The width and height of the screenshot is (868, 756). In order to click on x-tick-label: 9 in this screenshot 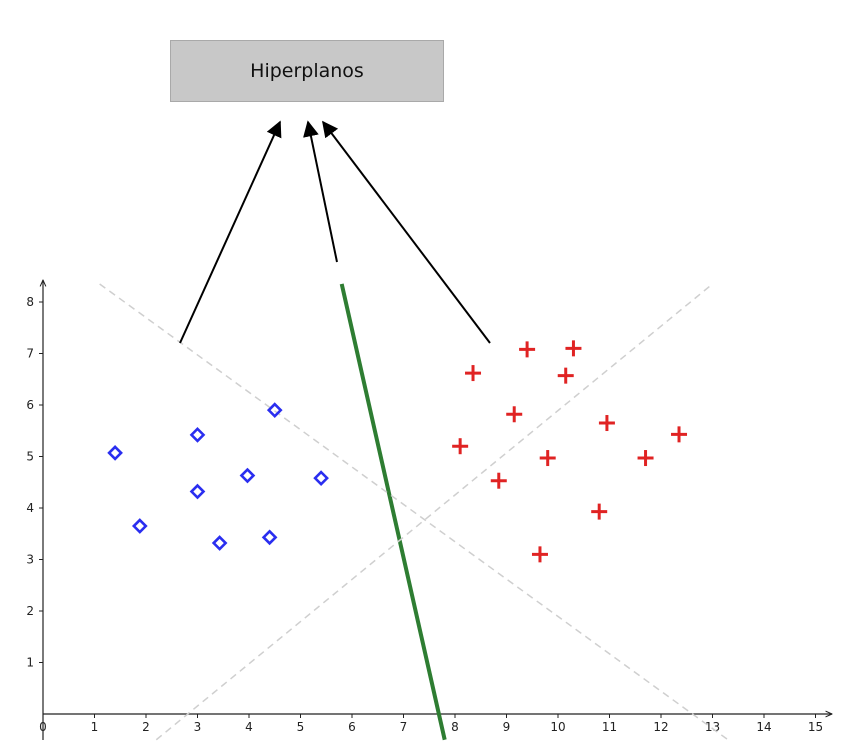, I will do `click(507, 727)`.